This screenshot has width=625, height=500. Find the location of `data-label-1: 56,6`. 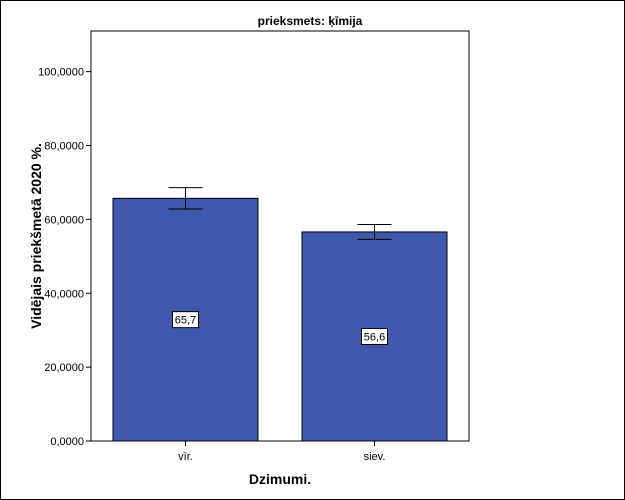

data-label-1: 56,6 is located at coordinates (374, 337).